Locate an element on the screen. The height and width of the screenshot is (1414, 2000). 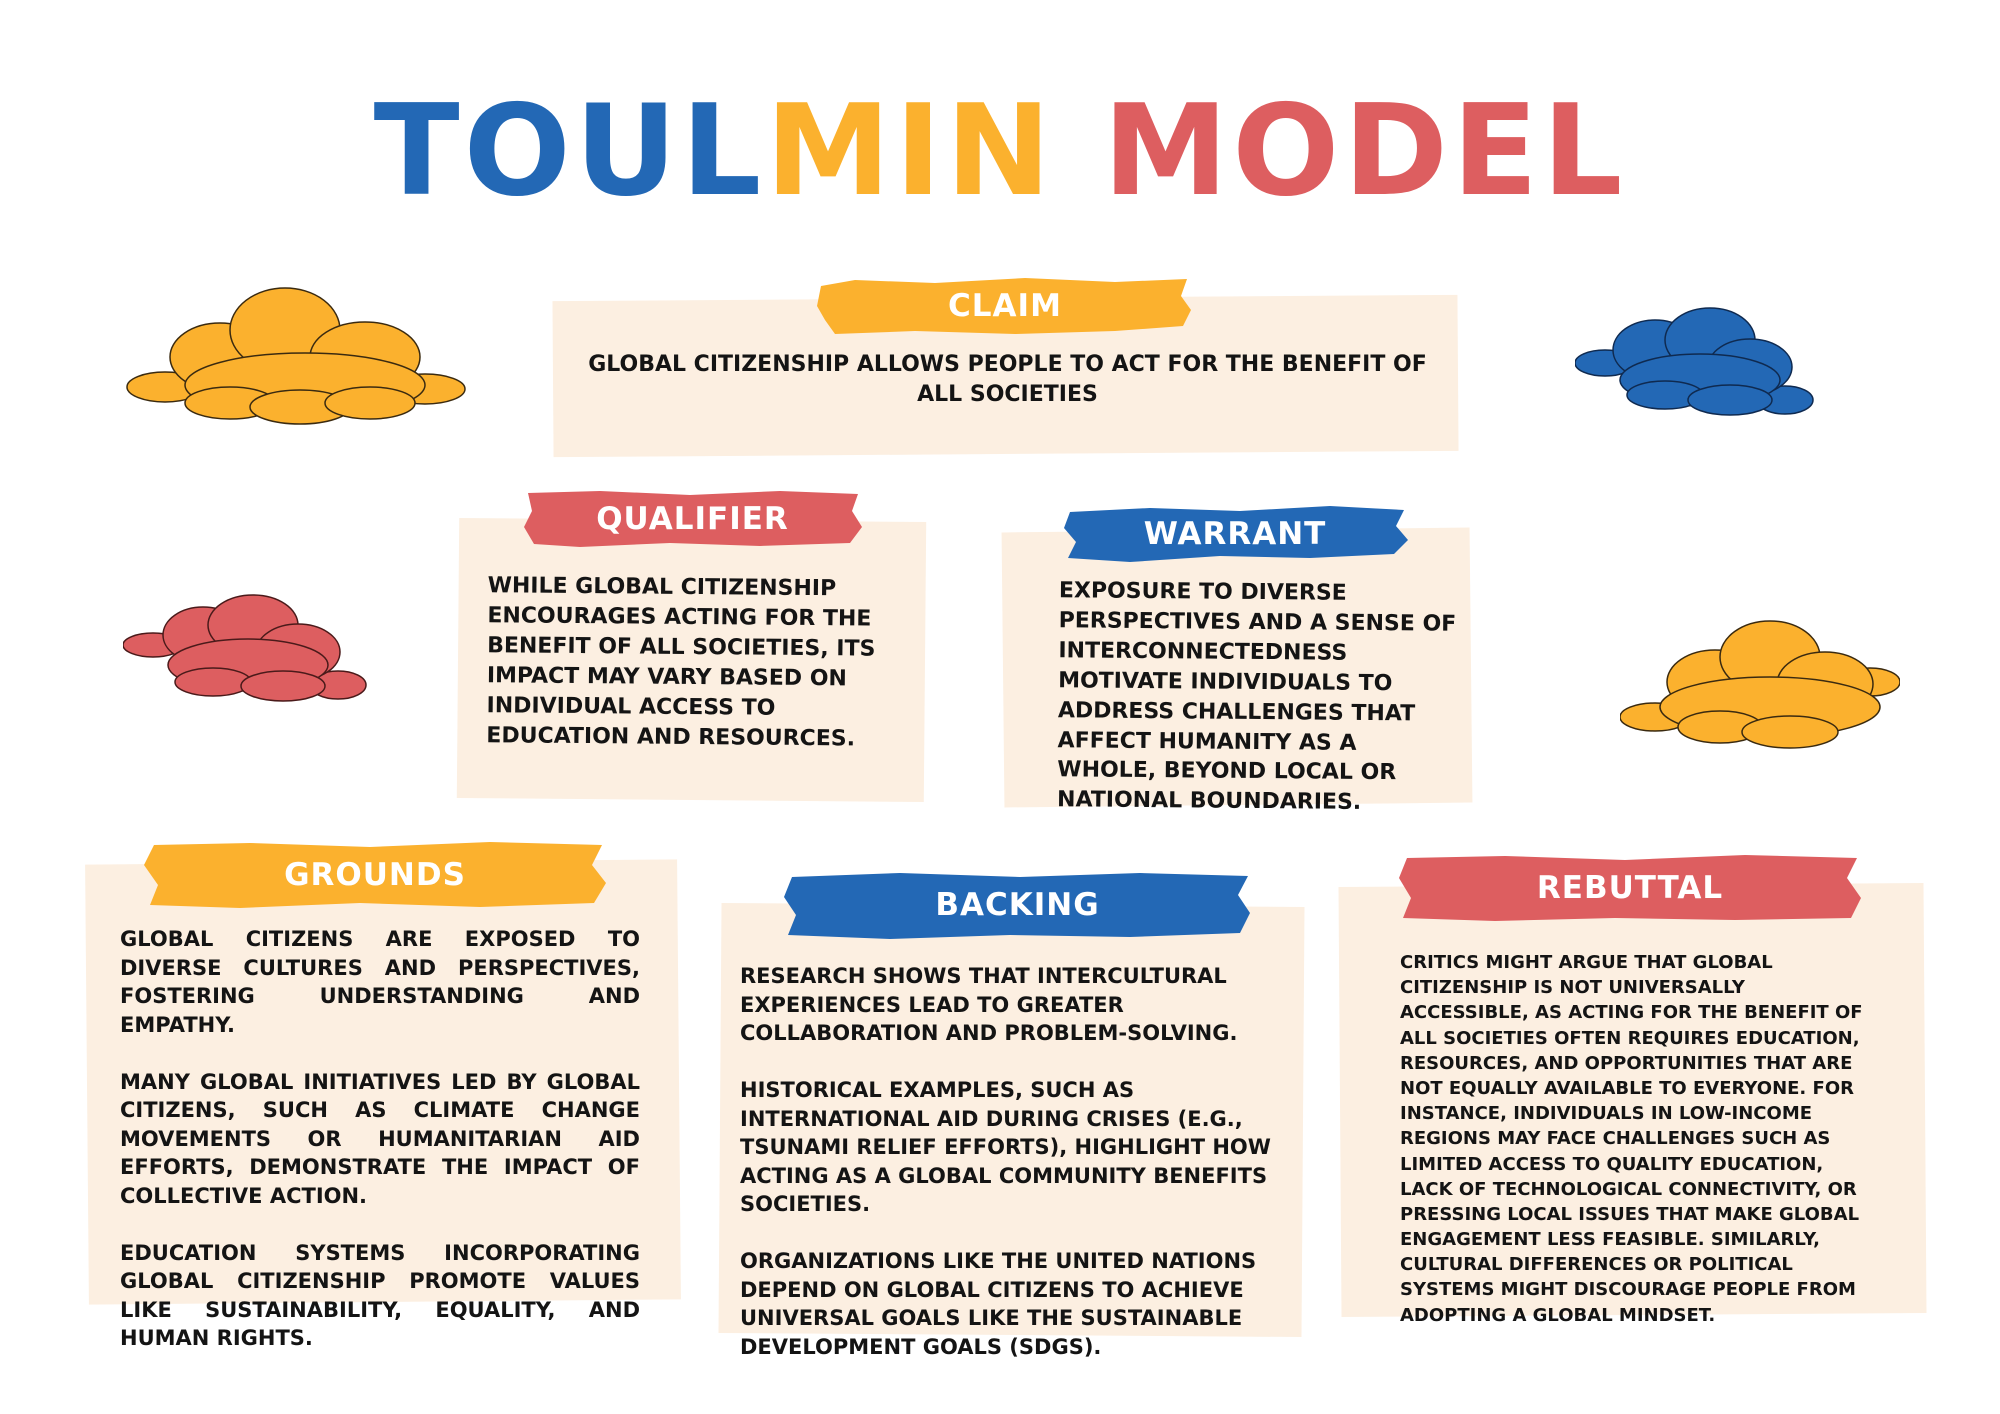
rebuttal-label-text: REBUTTAL is located at coordinates (1630, 888).